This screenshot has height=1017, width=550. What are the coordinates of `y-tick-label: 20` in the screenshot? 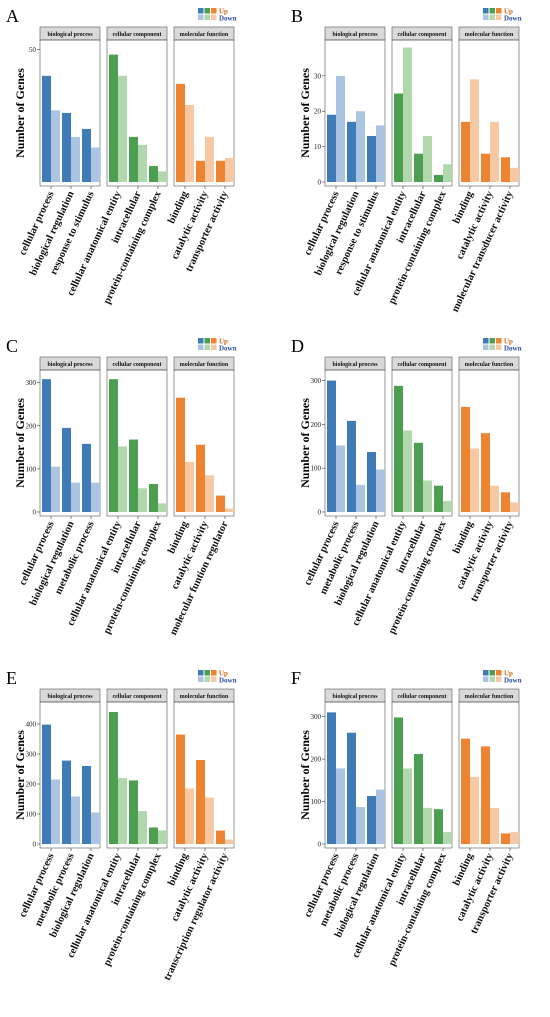 It's located at (318, 112).